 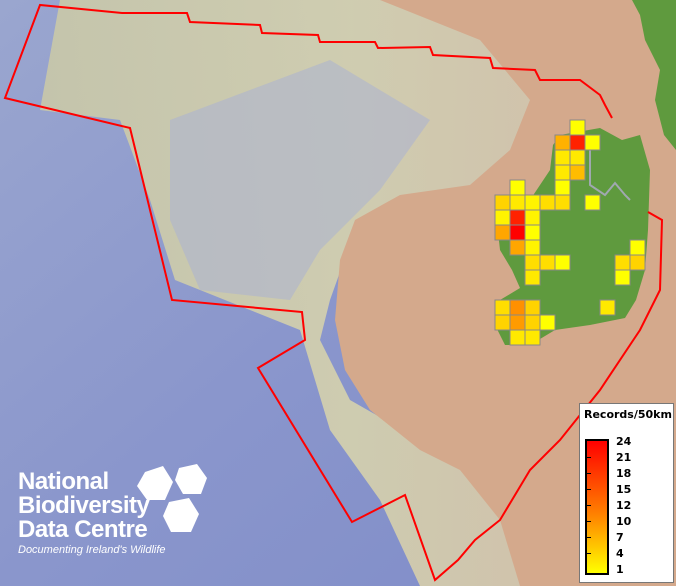 I want to click on land-ireland, so click(x=572, y=236).